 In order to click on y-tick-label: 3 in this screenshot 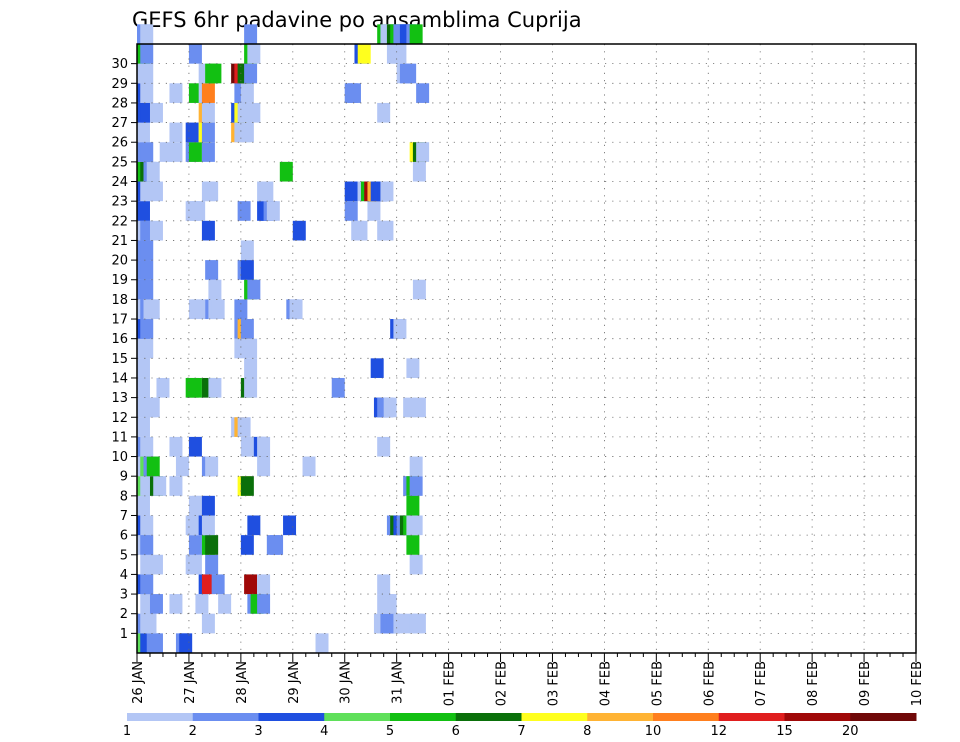, I will do `click(124, 595)`.